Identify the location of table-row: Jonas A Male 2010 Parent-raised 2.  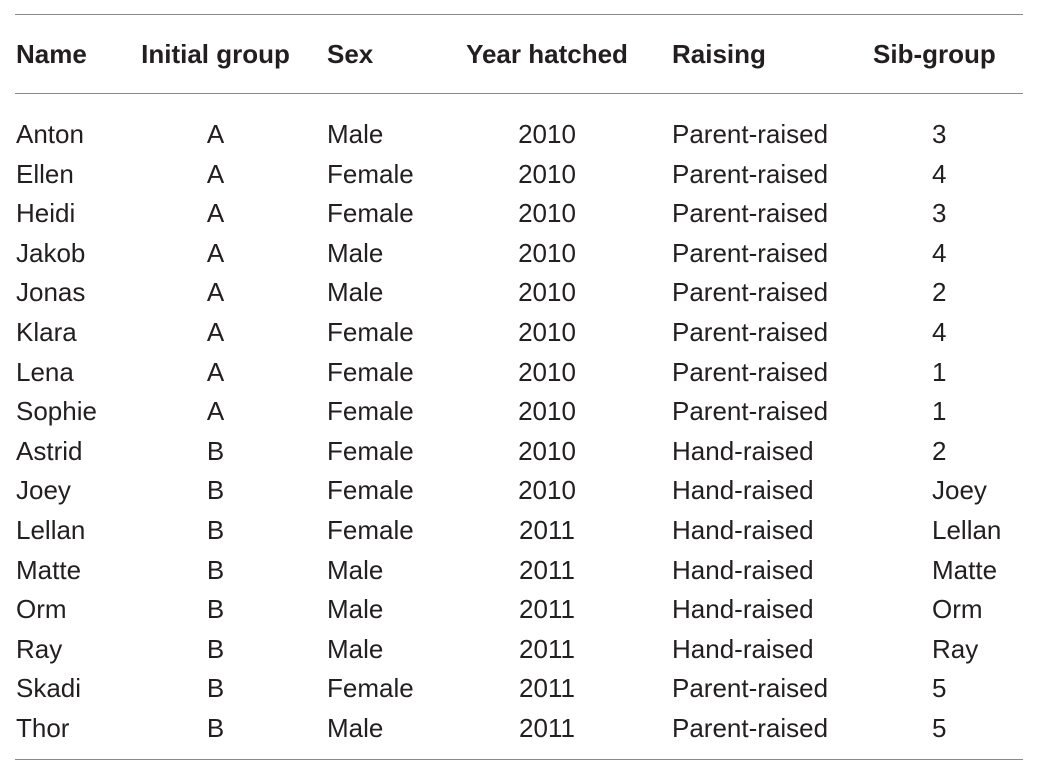
(518, 292).